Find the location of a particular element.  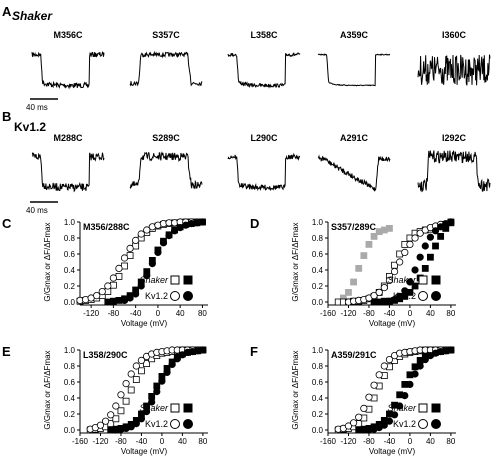

legend-filled-square is located at coordinates (436, 408).